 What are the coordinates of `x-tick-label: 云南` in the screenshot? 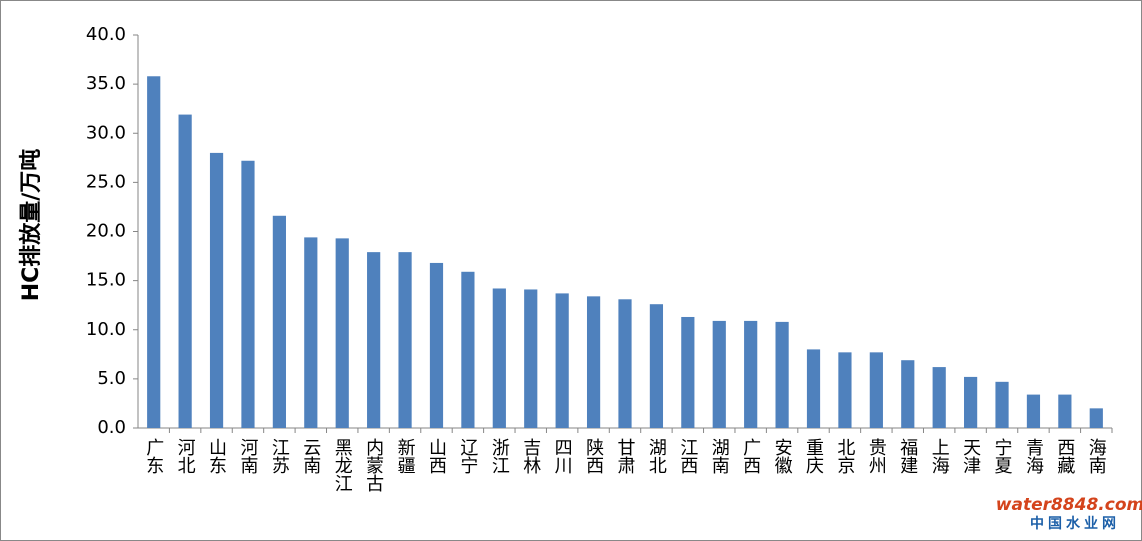 It's located at (310, 456).